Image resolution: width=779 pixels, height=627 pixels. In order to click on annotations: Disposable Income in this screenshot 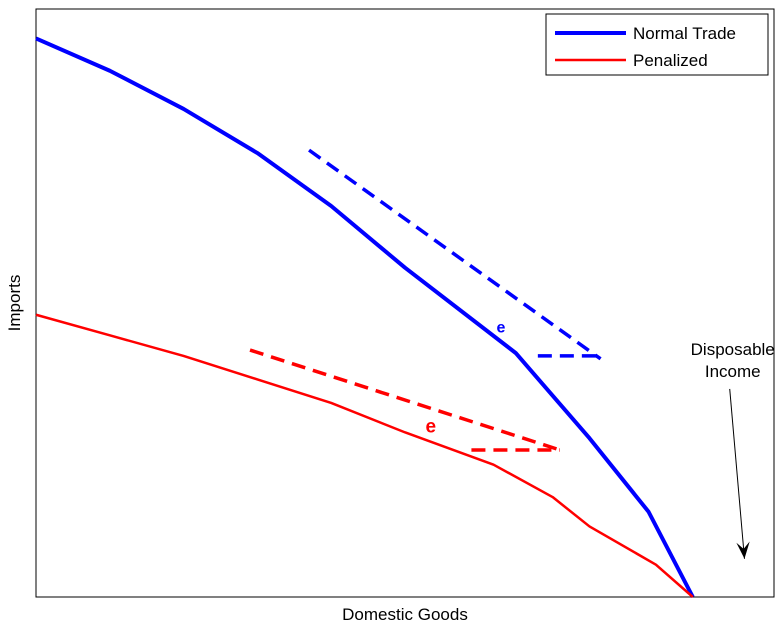, I will do `click(733, 449)`.